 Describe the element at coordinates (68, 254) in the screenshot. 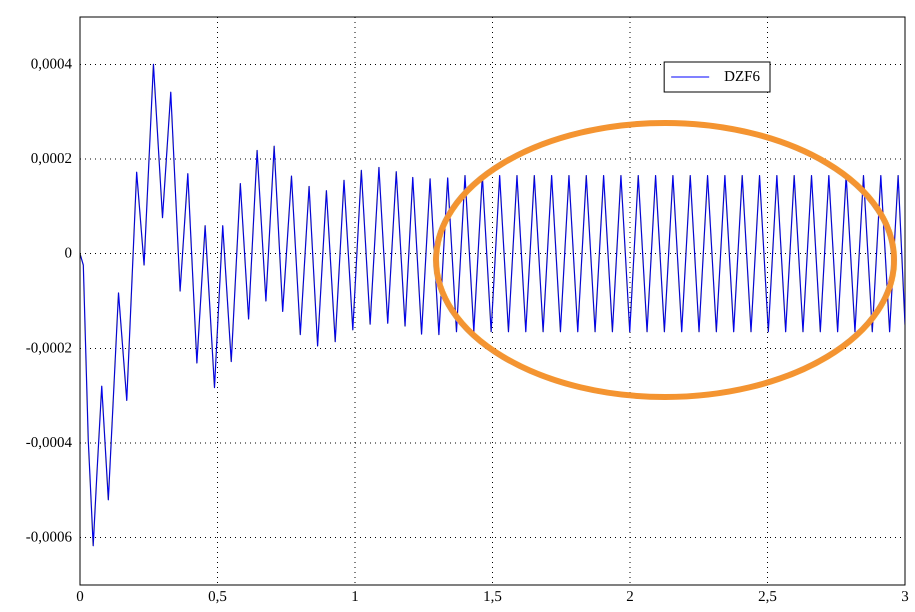

I see `y-tick-label: 0` at that location.